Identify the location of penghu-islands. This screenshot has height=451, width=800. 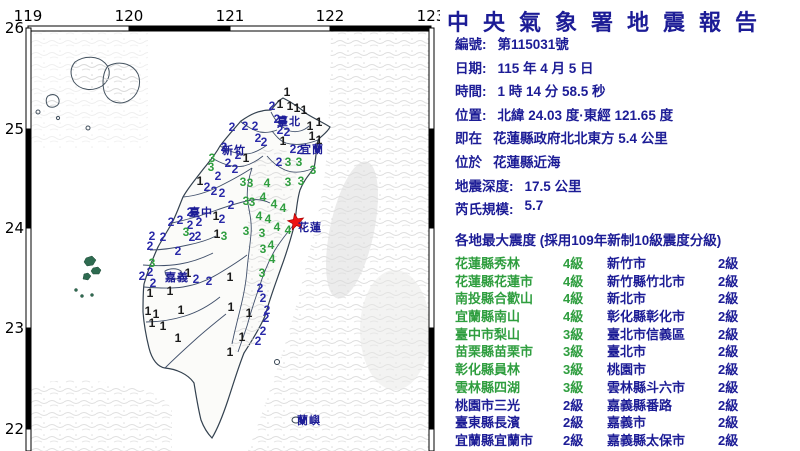
(88, 276).